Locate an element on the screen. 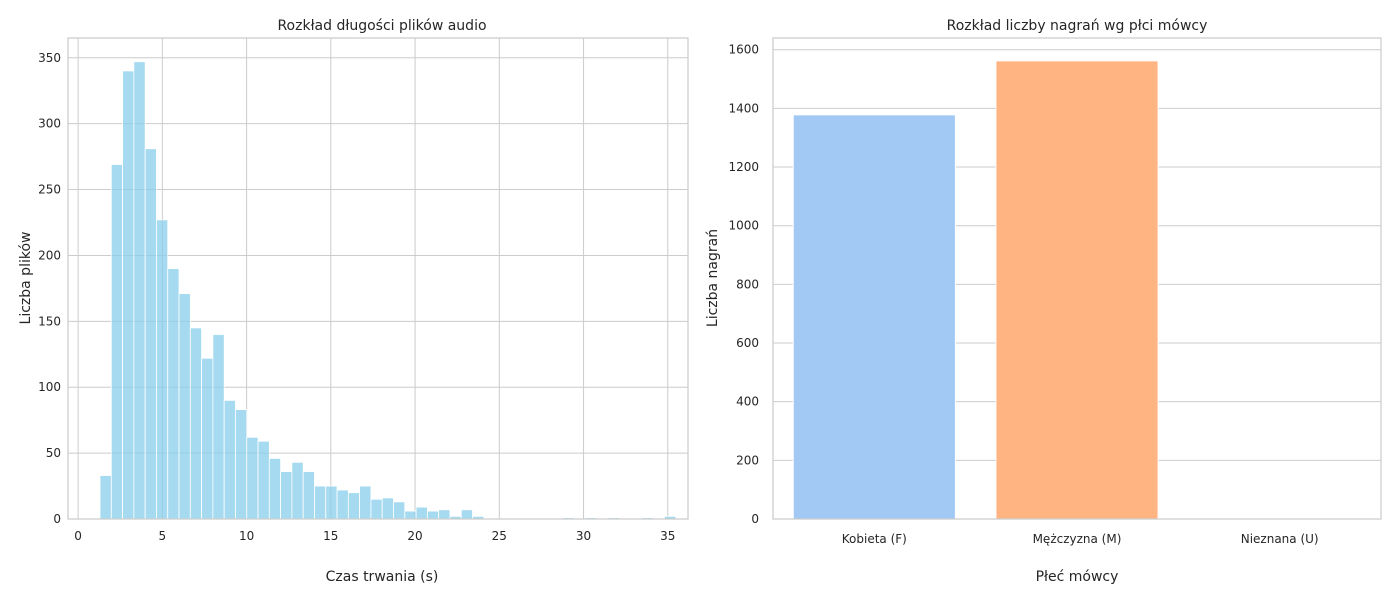 This screenshot has width=1400, height=600. histogram-y-tick-label: 200 is located at coordinates (49, 255).